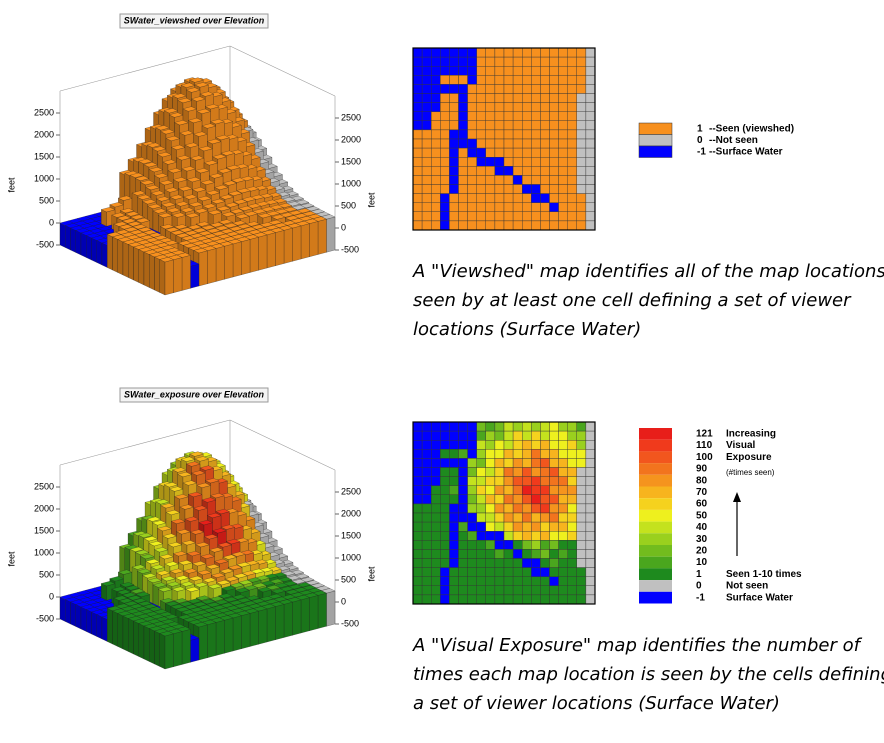 Image resolution: width=884 pixels, height=743 pixels. I want to click on z-tick-label: 0, so click(51, 596).